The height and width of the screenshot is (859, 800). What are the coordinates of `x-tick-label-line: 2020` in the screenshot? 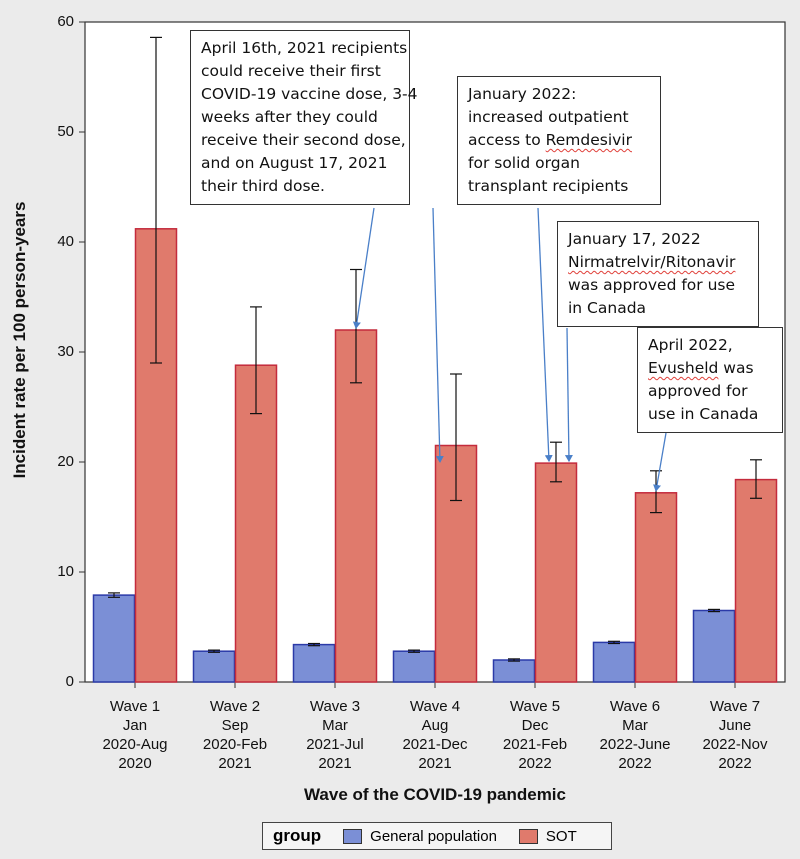 It's located at (135, 763).